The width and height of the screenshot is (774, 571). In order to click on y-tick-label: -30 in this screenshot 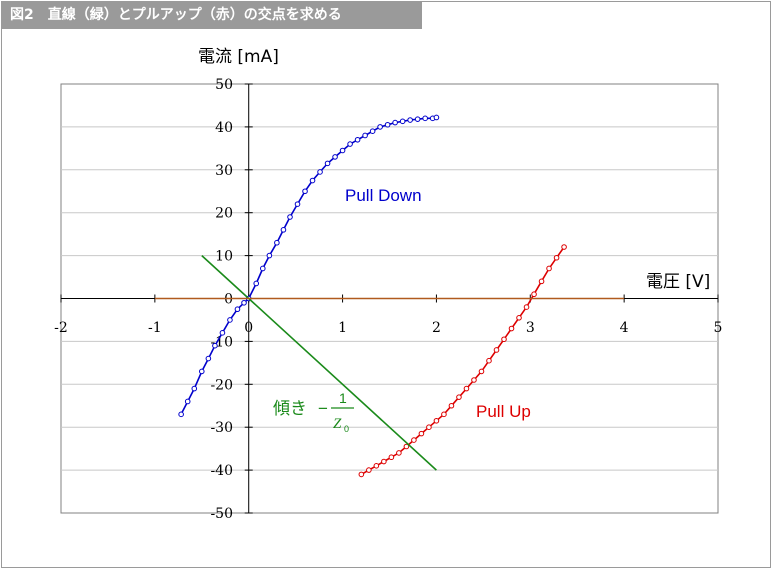, I will do `click(221, 428)`.